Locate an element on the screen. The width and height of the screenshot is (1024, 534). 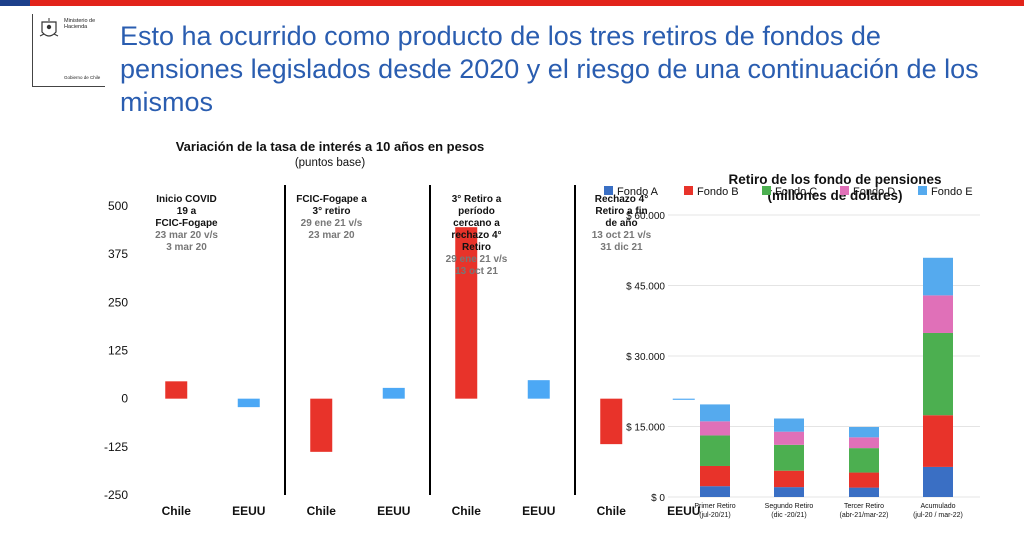
period-title: Retiro a fin is located at coordinates (621, 211).